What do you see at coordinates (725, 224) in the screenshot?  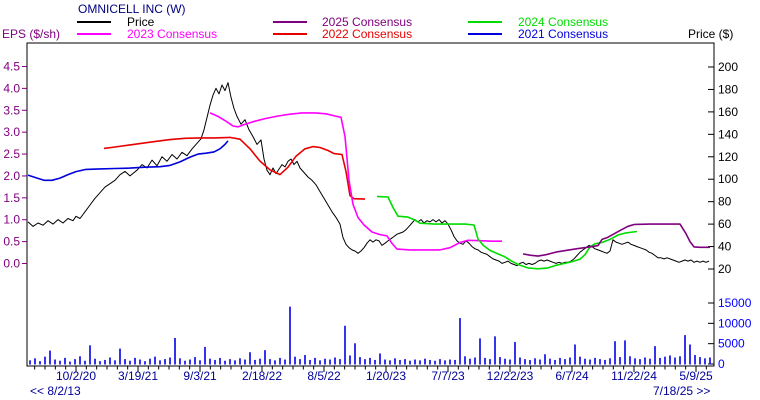 I see `price-tick-label: 60` at bounding box center [725, 224].